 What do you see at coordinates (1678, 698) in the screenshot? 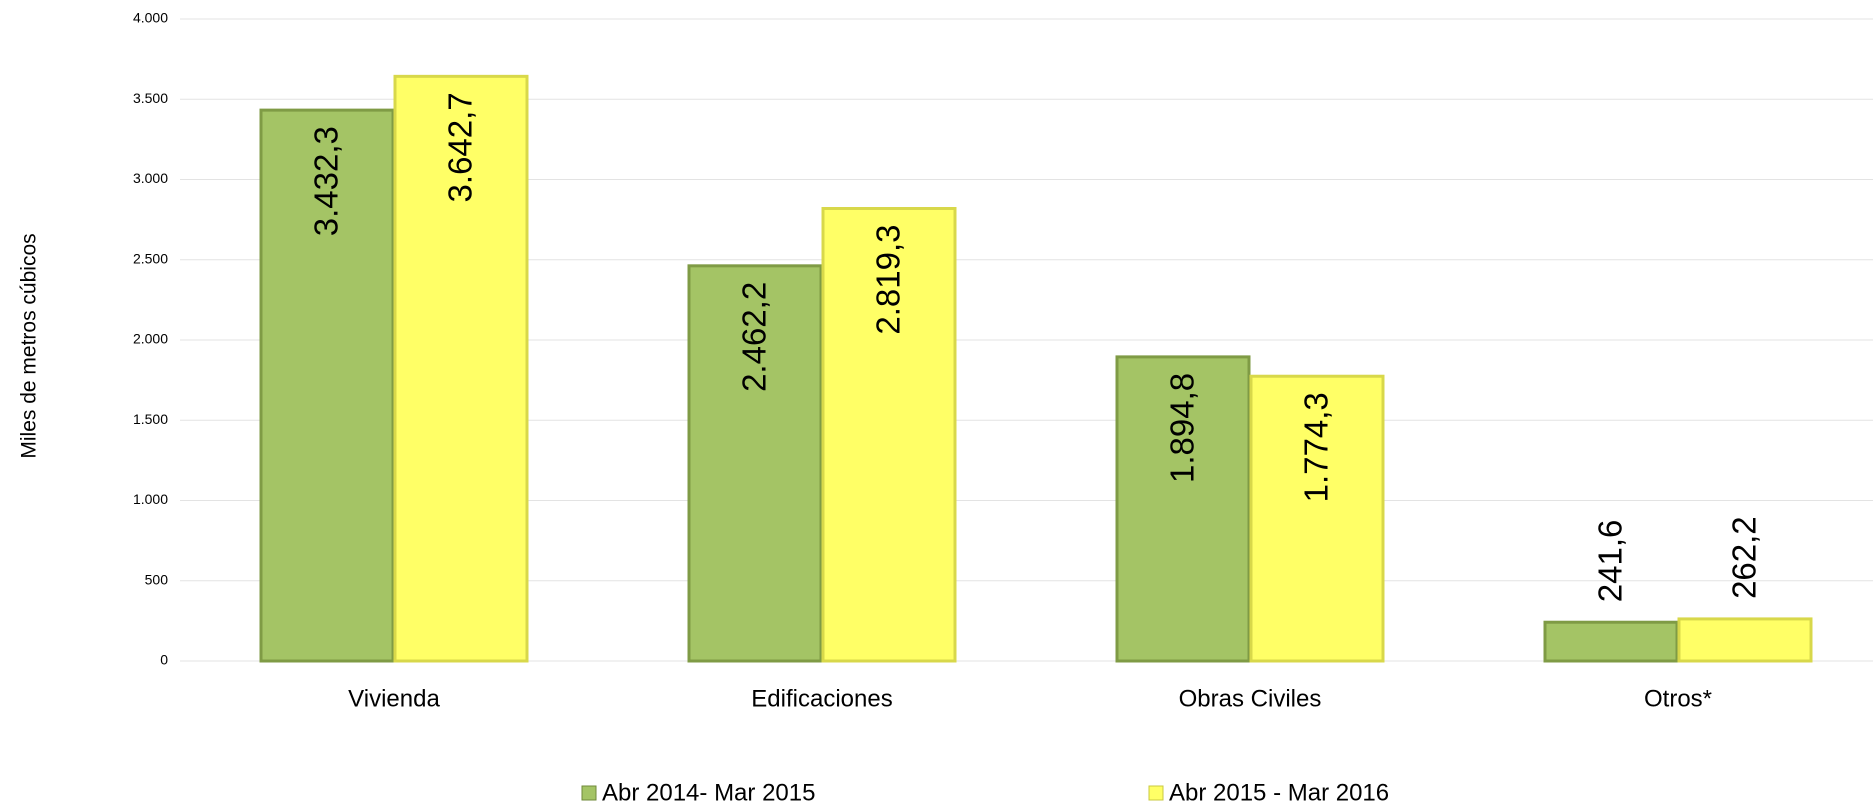
I see `x-tick-label: Otros*` at bounding box center [1678, 698].